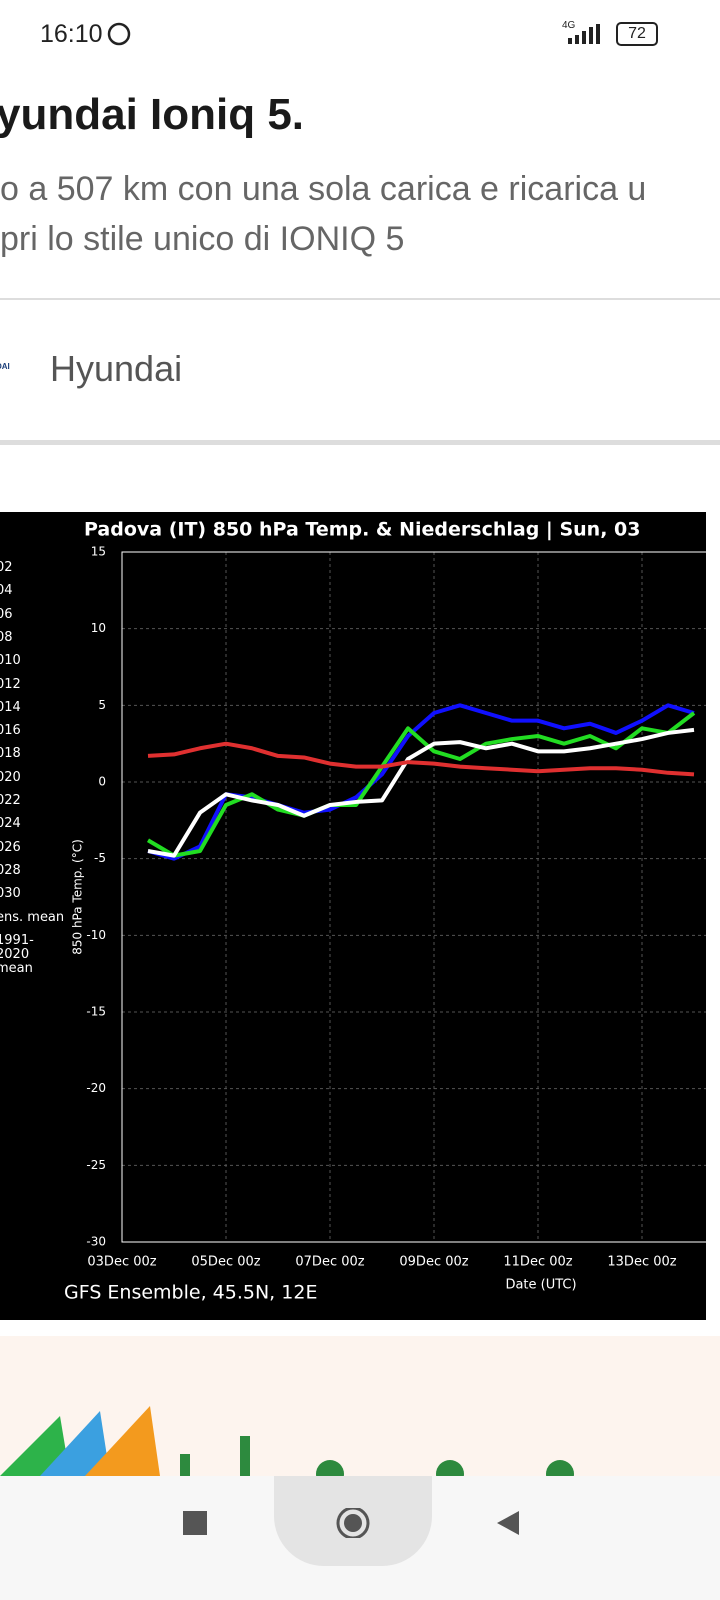 This screenshot has width=720, height=1600. What do you see at coordinates (10, 684) in the screenshot?
I see `legend-entry: 012` at bounding box center [10, 684].